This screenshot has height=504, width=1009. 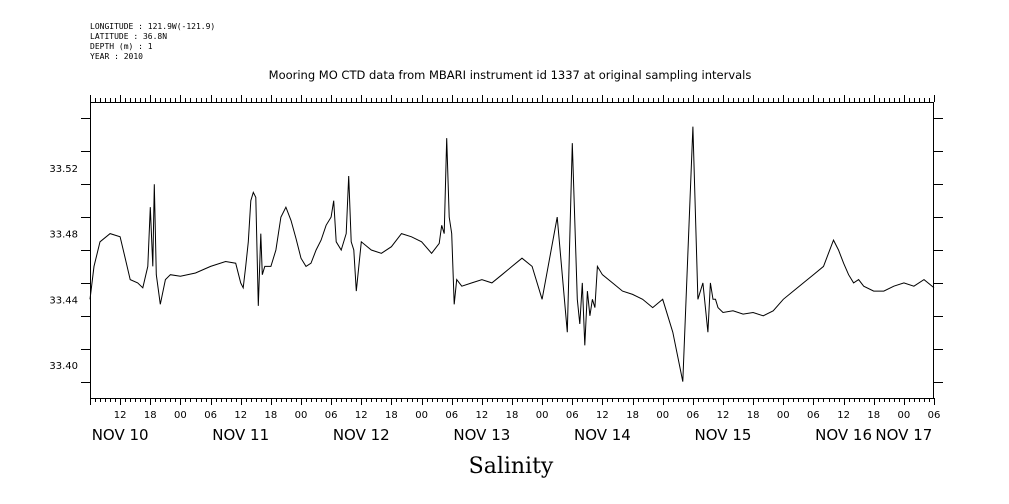 What do you see at coordinates (240, 435) in the screenshot?
I see `day-label: NOV 11` at bounding box center [240, 435].